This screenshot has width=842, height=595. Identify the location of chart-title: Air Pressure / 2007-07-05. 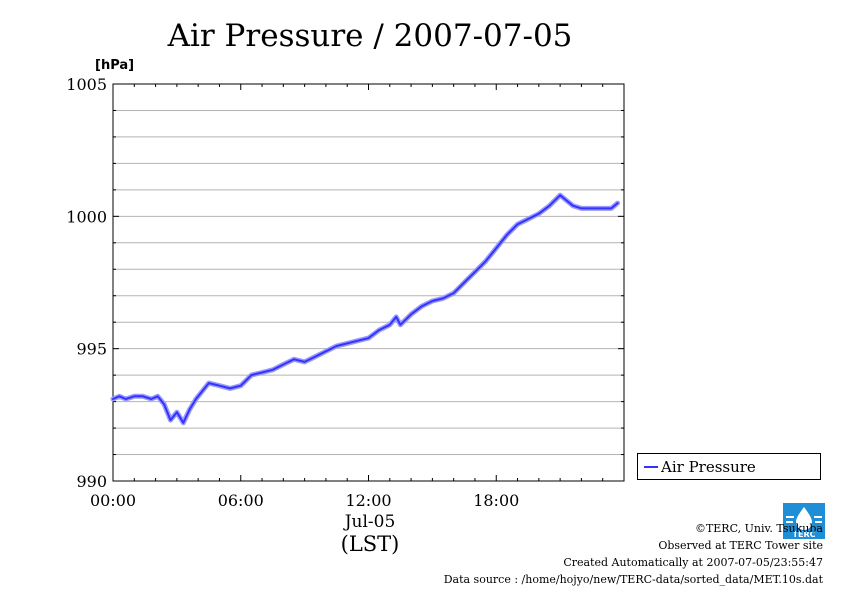
(370, 36).